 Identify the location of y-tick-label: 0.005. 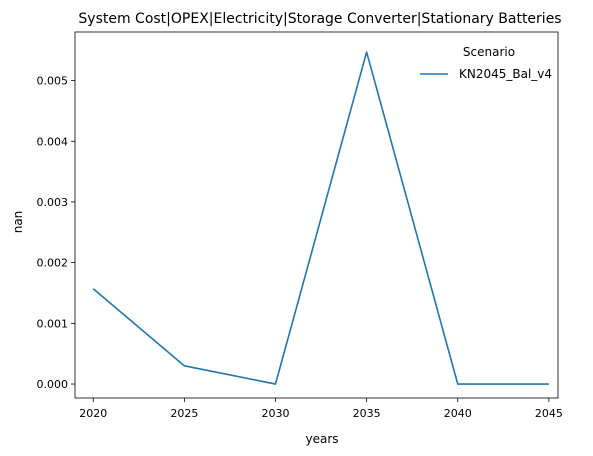
(53, 81).